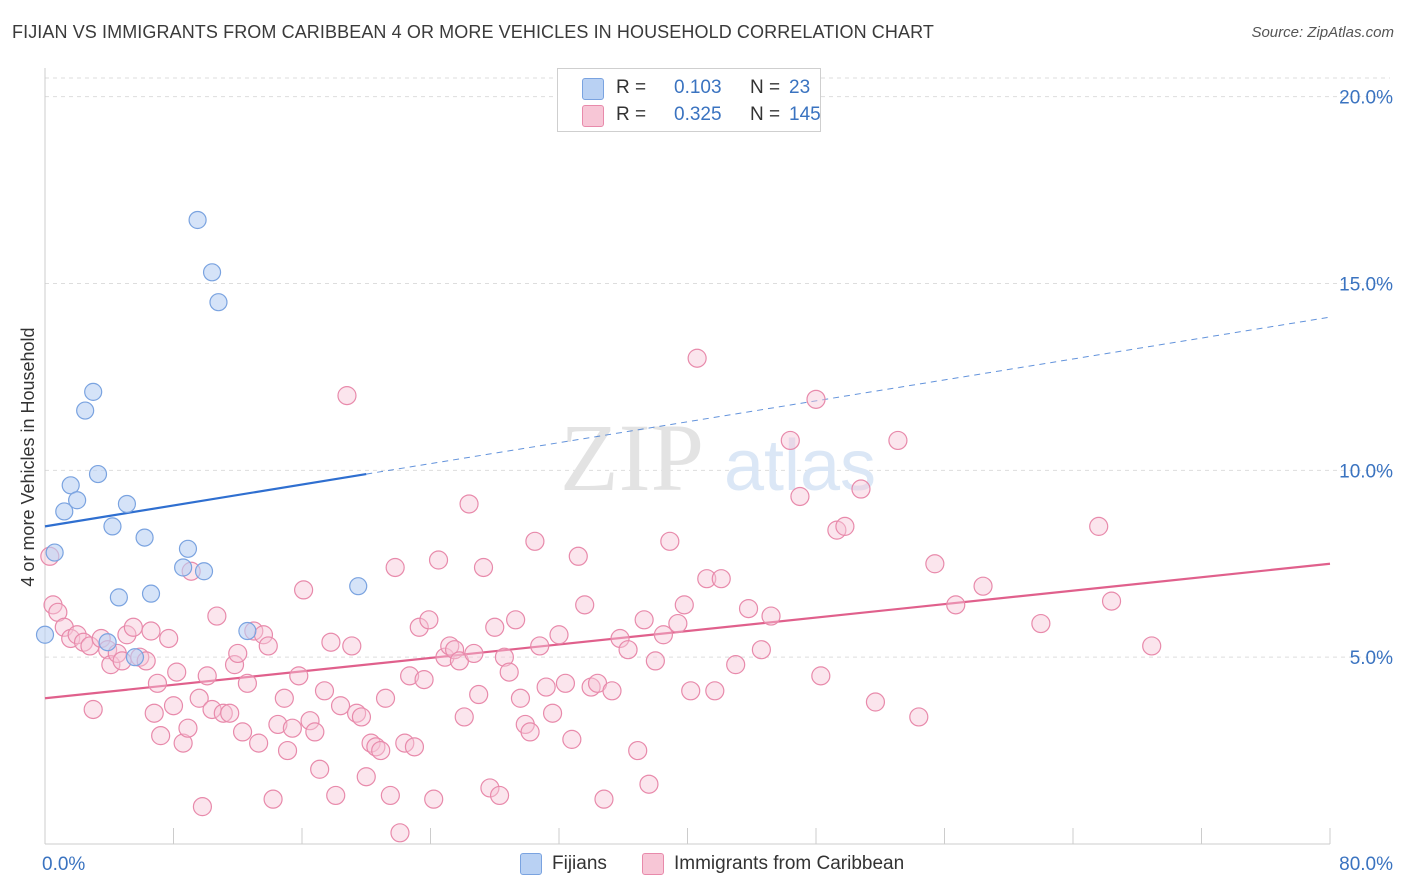 This screenshot has width=1406, height=892. I want to click on source-label: Source: ZipAtlas.com, so click(1322, 32).